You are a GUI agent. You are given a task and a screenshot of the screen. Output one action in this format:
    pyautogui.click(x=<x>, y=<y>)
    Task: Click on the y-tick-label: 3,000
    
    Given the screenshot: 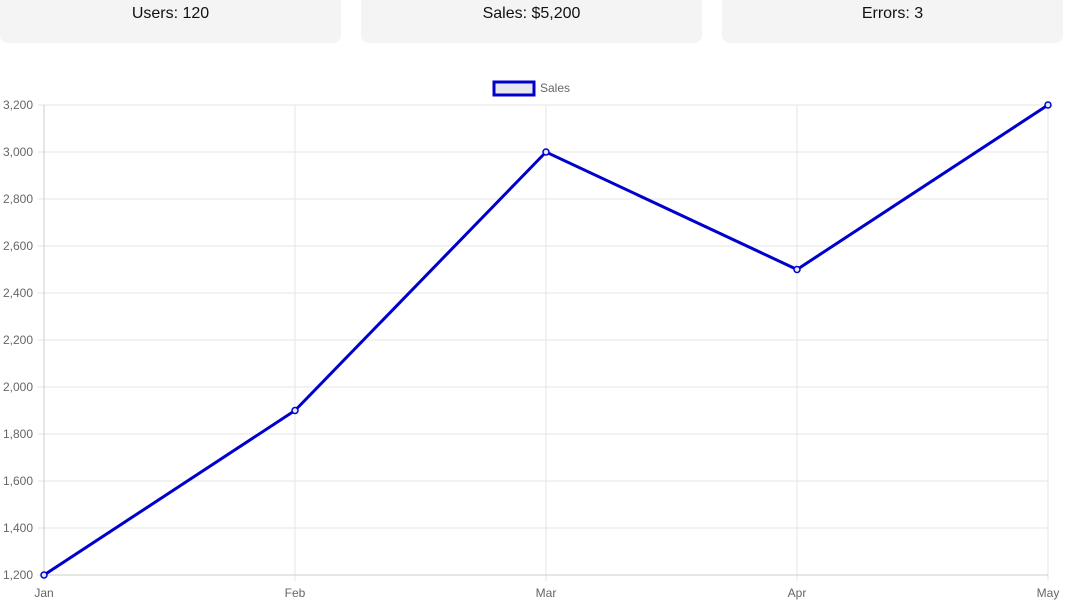 What is the action you would take?
    pyautogui.click(x=18, y=152)
    